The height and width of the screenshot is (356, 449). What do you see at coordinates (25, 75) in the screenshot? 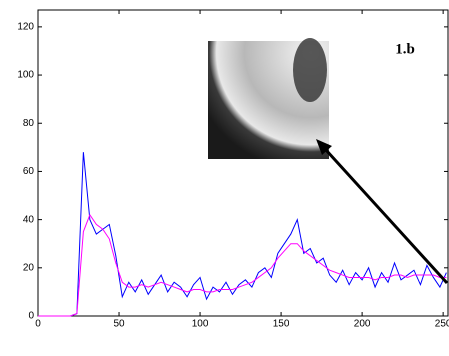
I see `y-tick-label: 100` at bounding box center [25, 75].